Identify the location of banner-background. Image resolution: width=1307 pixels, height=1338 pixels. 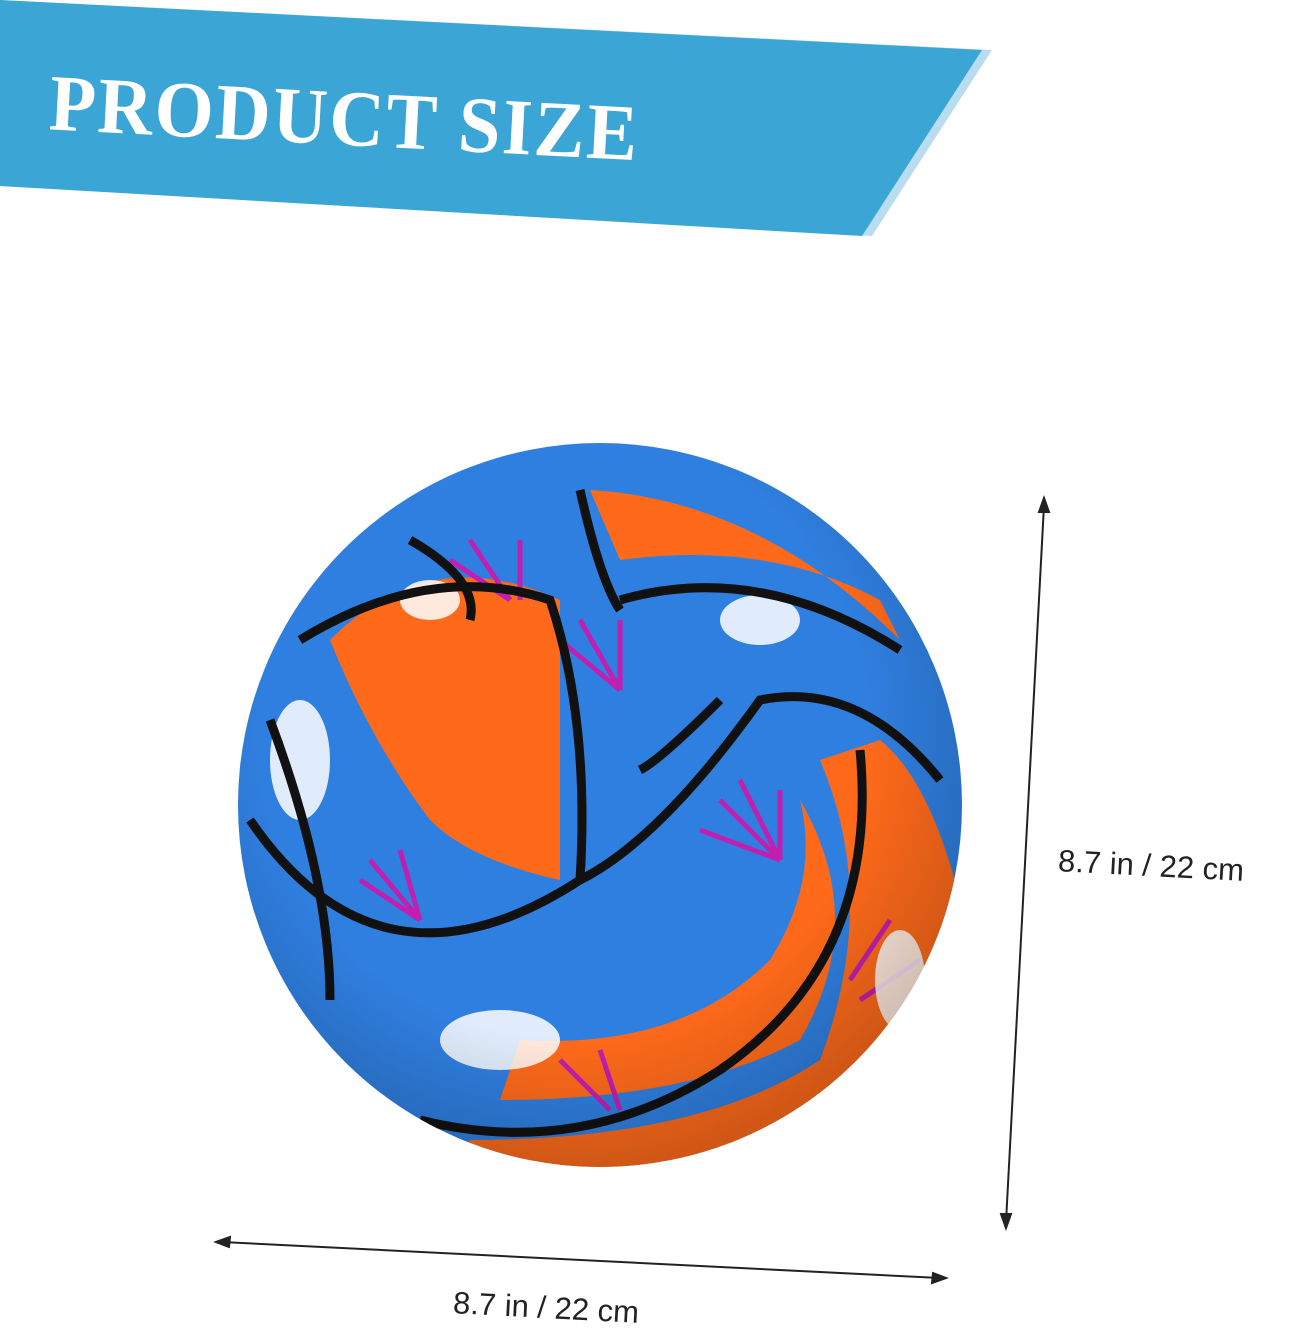
(496, 118).